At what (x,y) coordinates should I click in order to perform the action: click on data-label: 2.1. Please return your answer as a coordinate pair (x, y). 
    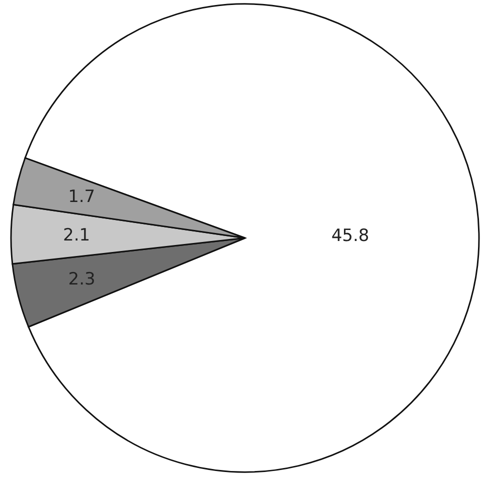
    Looking at the image, I should click on (76, 235).